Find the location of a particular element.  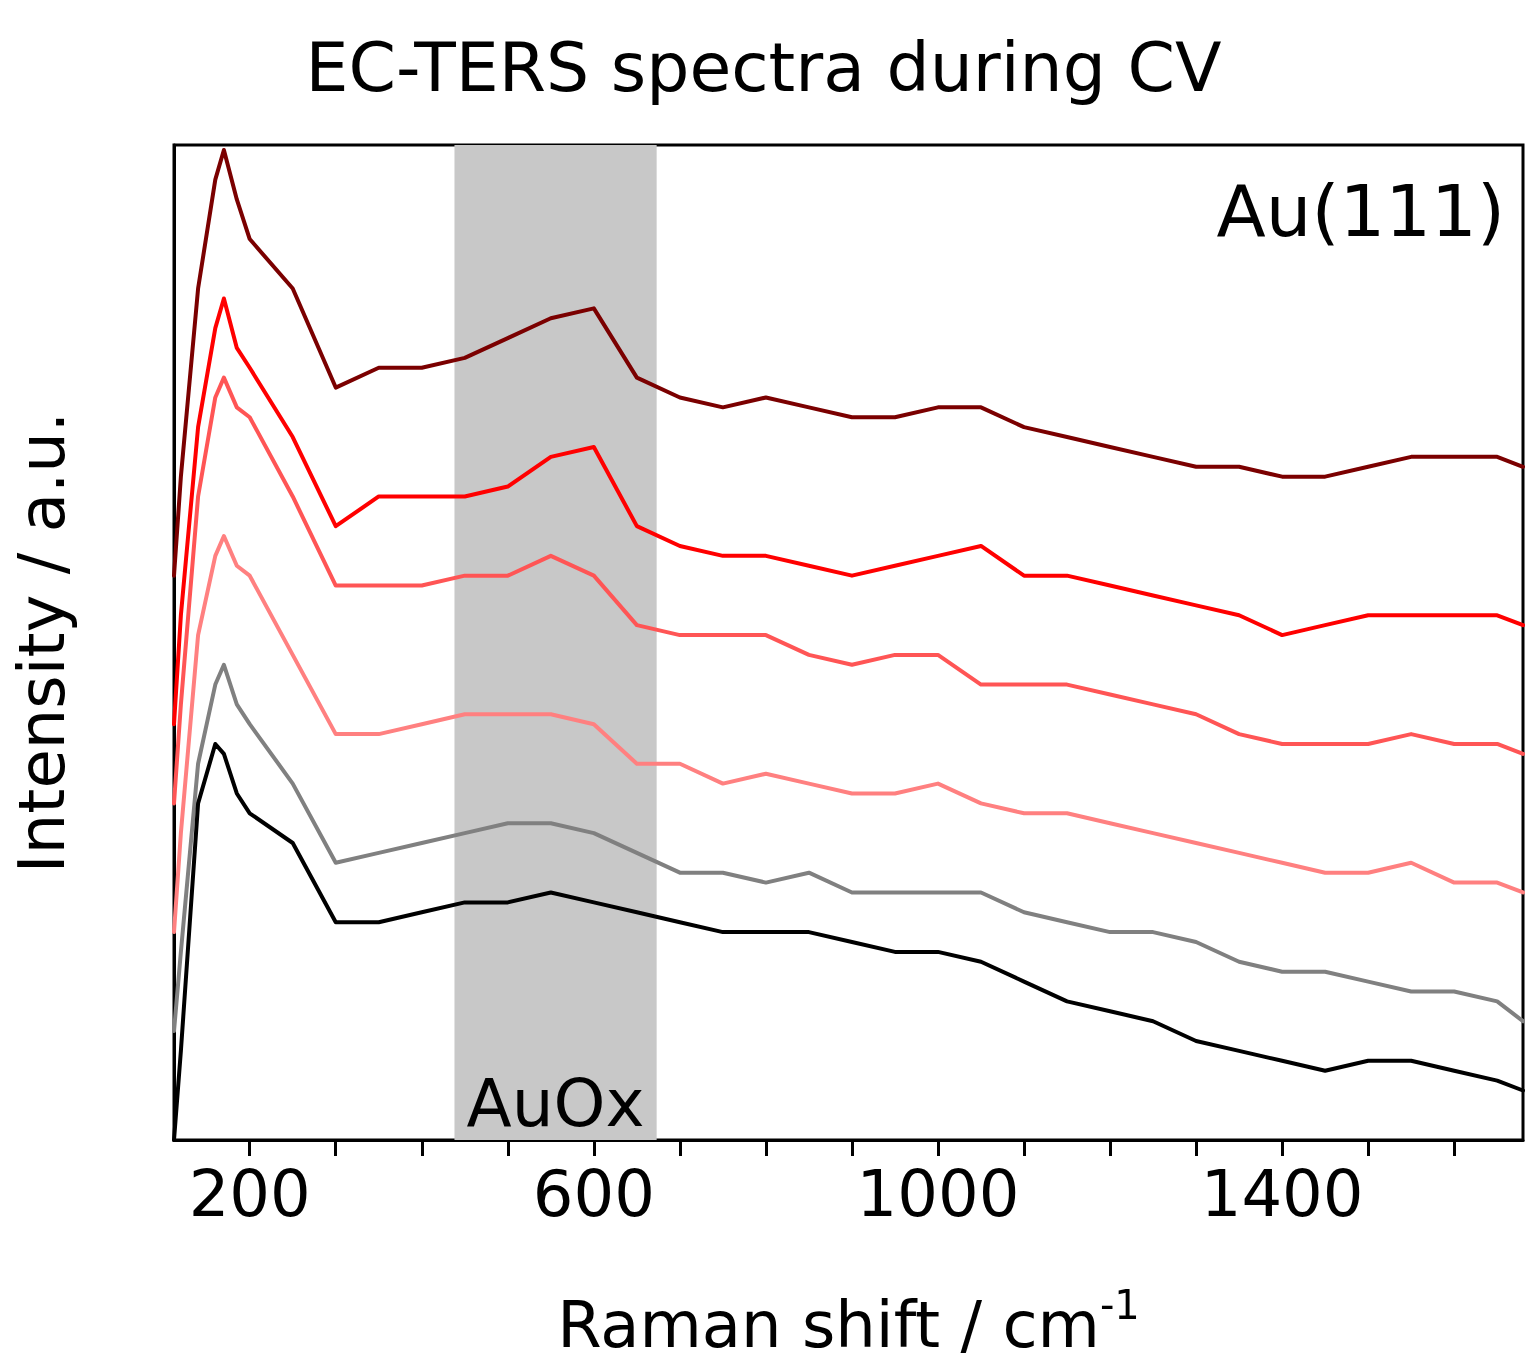

x-tick-label: 1000 is located at coordinates (938, 1194).